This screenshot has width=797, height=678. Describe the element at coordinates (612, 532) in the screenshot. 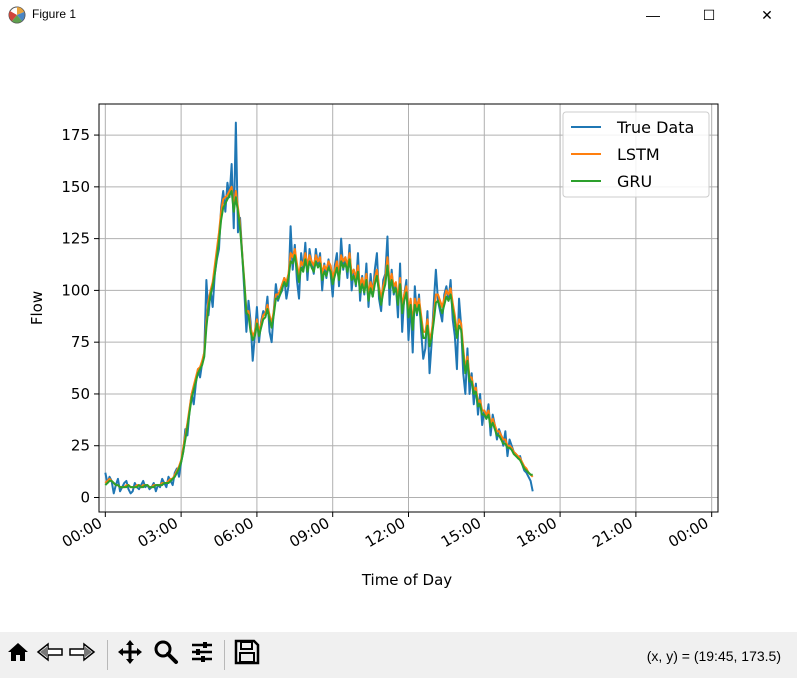

I see `x-tick-label: 21:00` at that location.